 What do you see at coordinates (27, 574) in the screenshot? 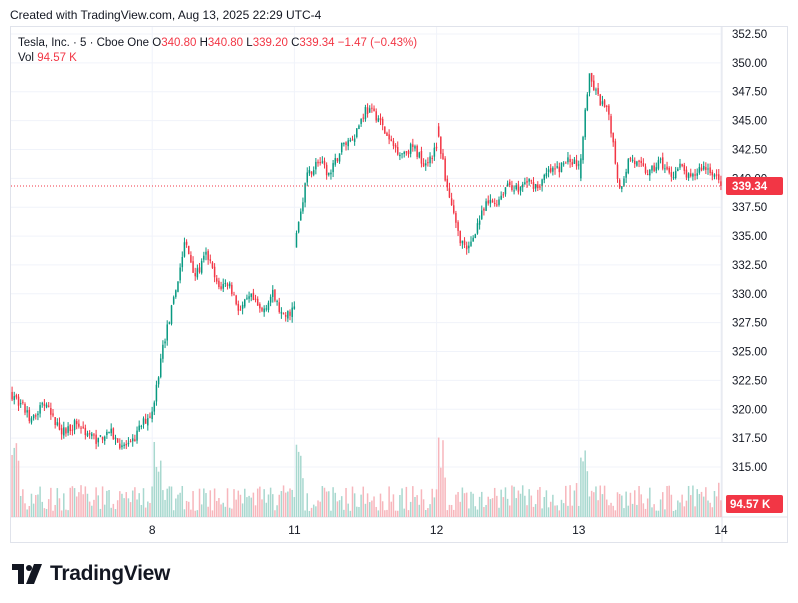
I see `tradingview-logo-icon` at bounding box center [27, 574].